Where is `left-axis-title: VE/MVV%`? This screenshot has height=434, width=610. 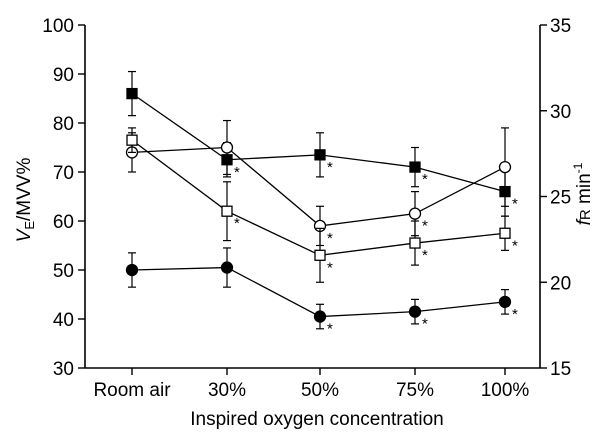 left-axis-title: VE/MVV% is located at coordinates (25, 200).